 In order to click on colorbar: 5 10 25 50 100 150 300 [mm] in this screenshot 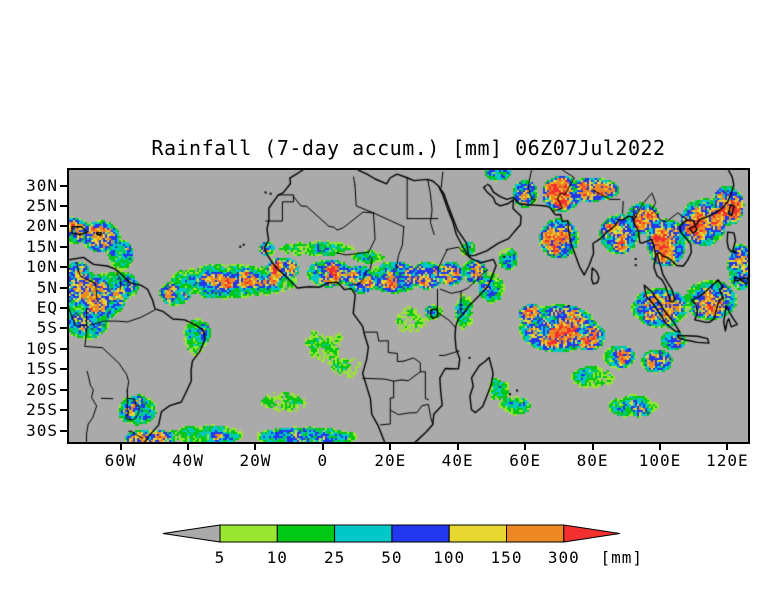, I will do `click(403, 545)`.